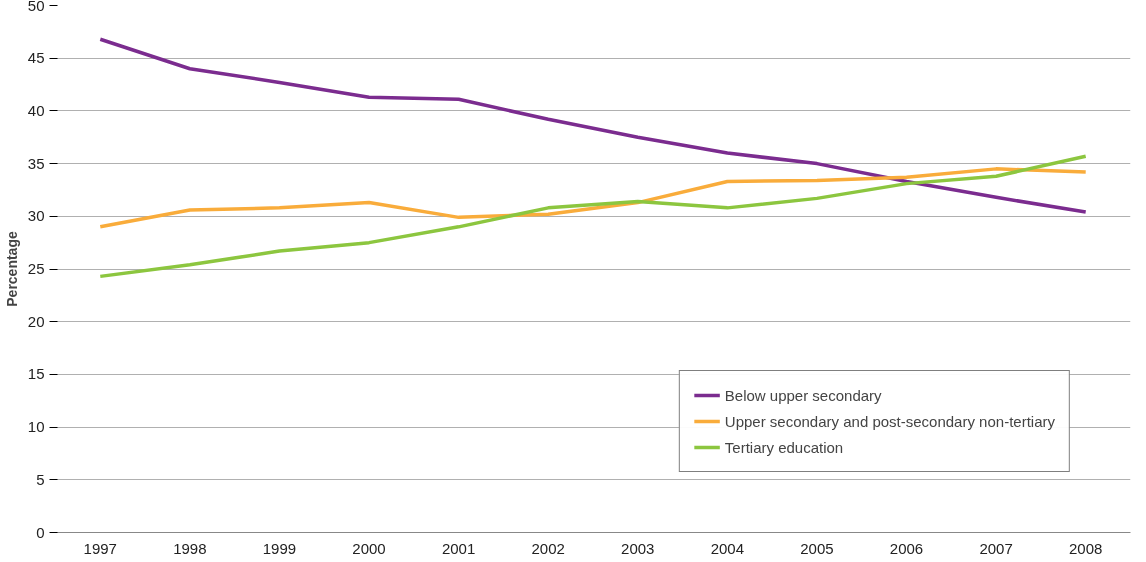 The image size is (1146, 562). I want to click on legend-label: Tertiary education, so click(784, 447).